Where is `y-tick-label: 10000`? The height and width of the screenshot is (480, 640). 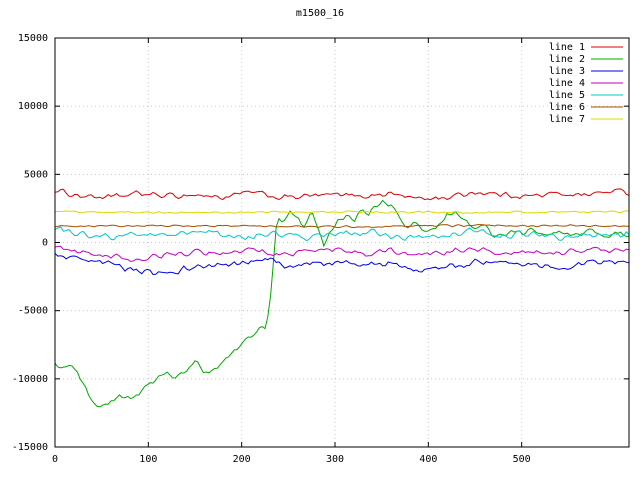 y-tick-label: 10000 is located at coordinates (33, 106).